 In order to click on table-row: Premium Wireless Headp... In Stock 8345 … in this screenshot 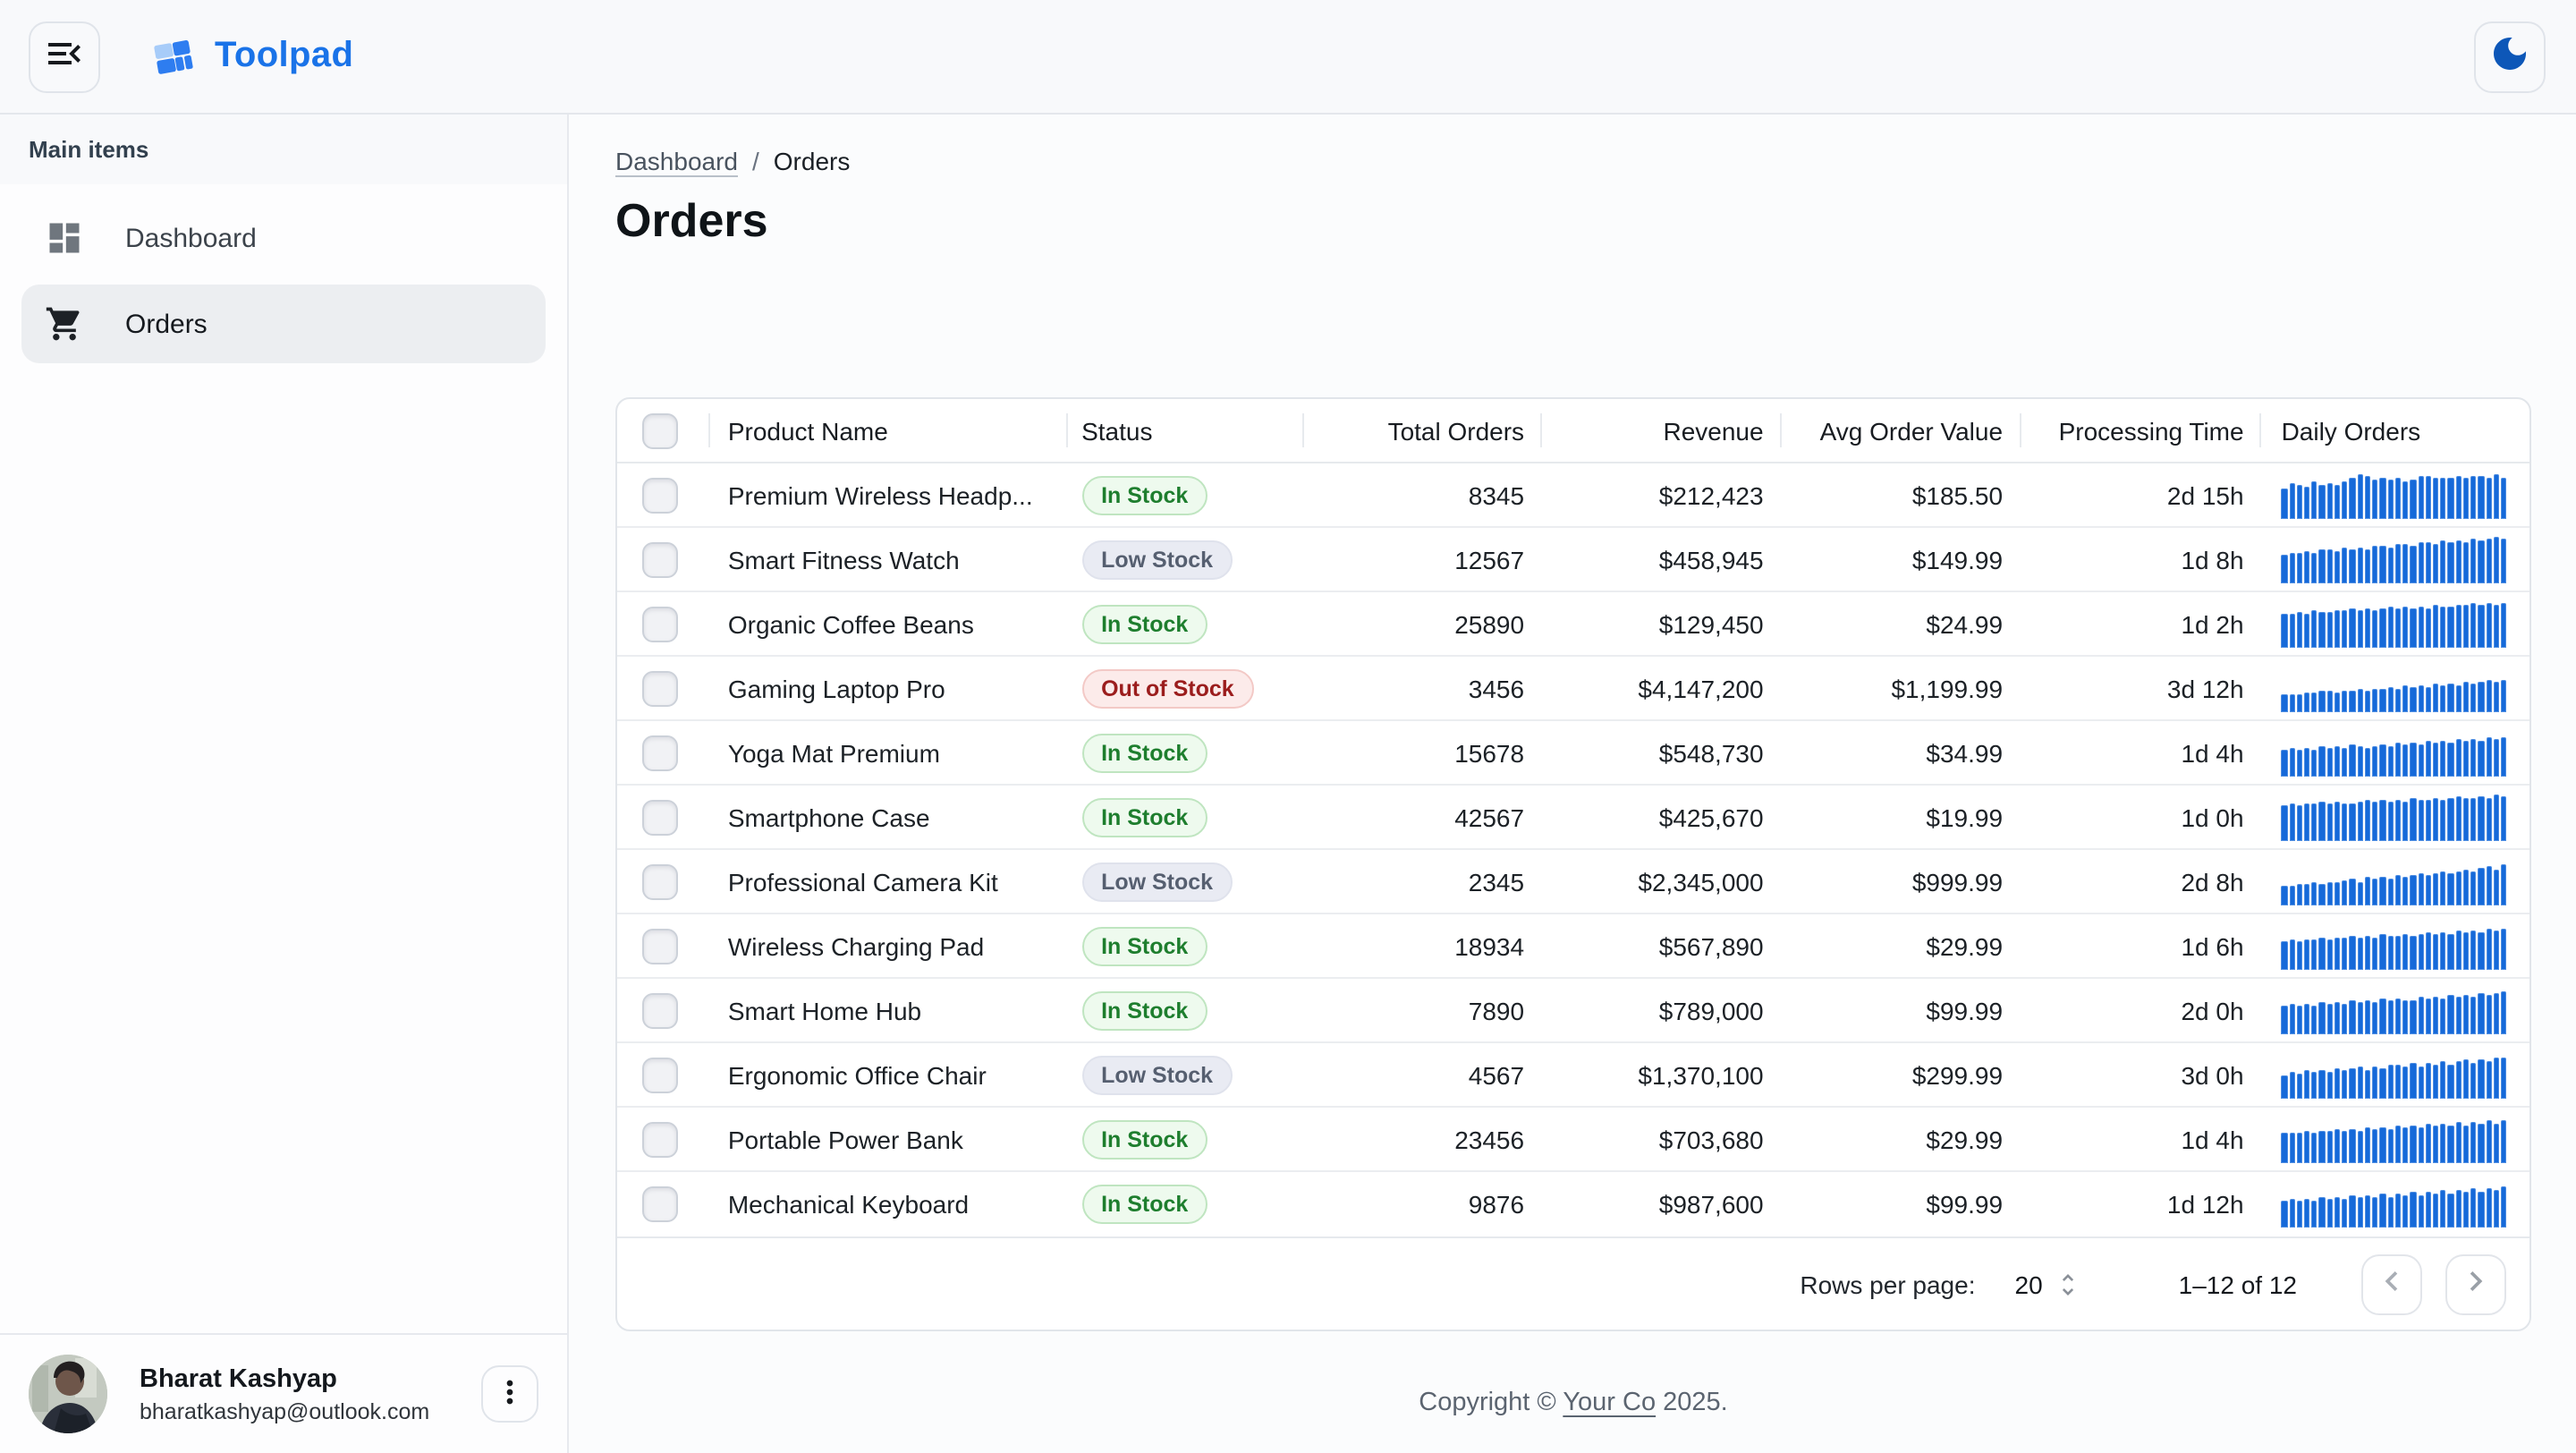, I will do `click(1573, 495)`.